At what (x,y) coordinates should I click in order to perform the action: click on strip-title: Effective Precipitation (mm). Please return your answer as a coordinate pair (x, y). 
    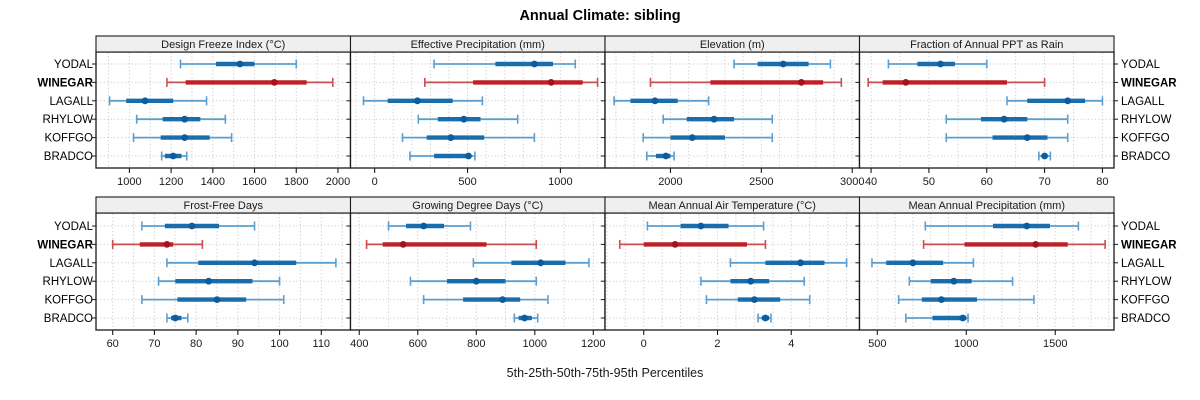
    Looking at the image, I should click on (478, 45).